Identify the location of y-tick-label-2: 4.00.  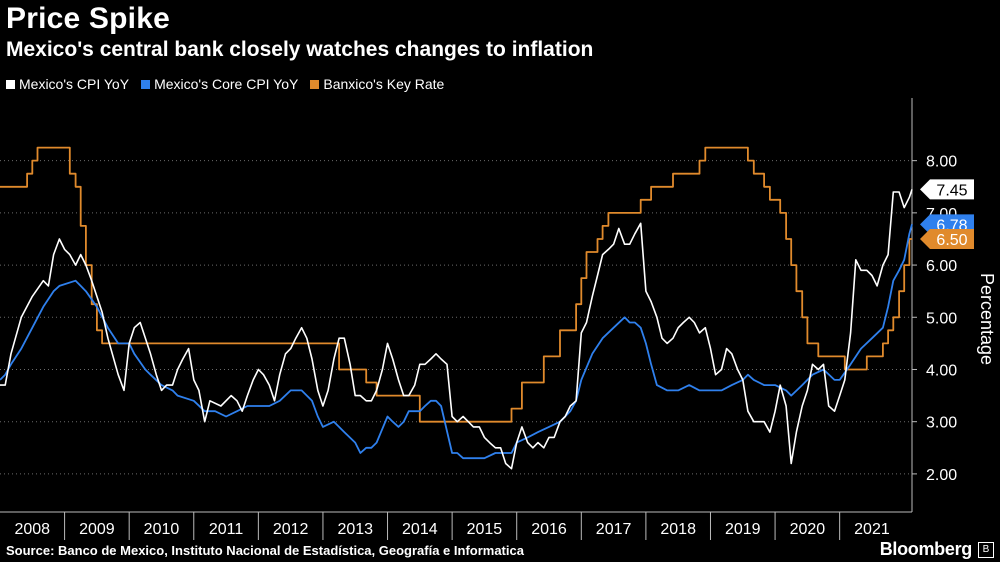
(941, 370).